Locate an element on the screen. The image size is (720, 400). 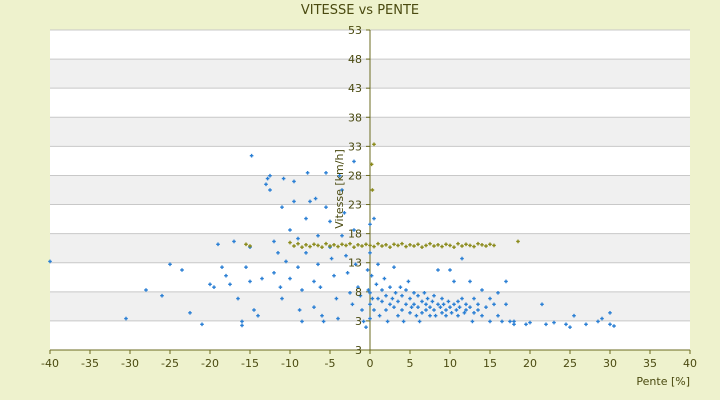
x-tick-label: 35 is located at coordinates (650, 363).